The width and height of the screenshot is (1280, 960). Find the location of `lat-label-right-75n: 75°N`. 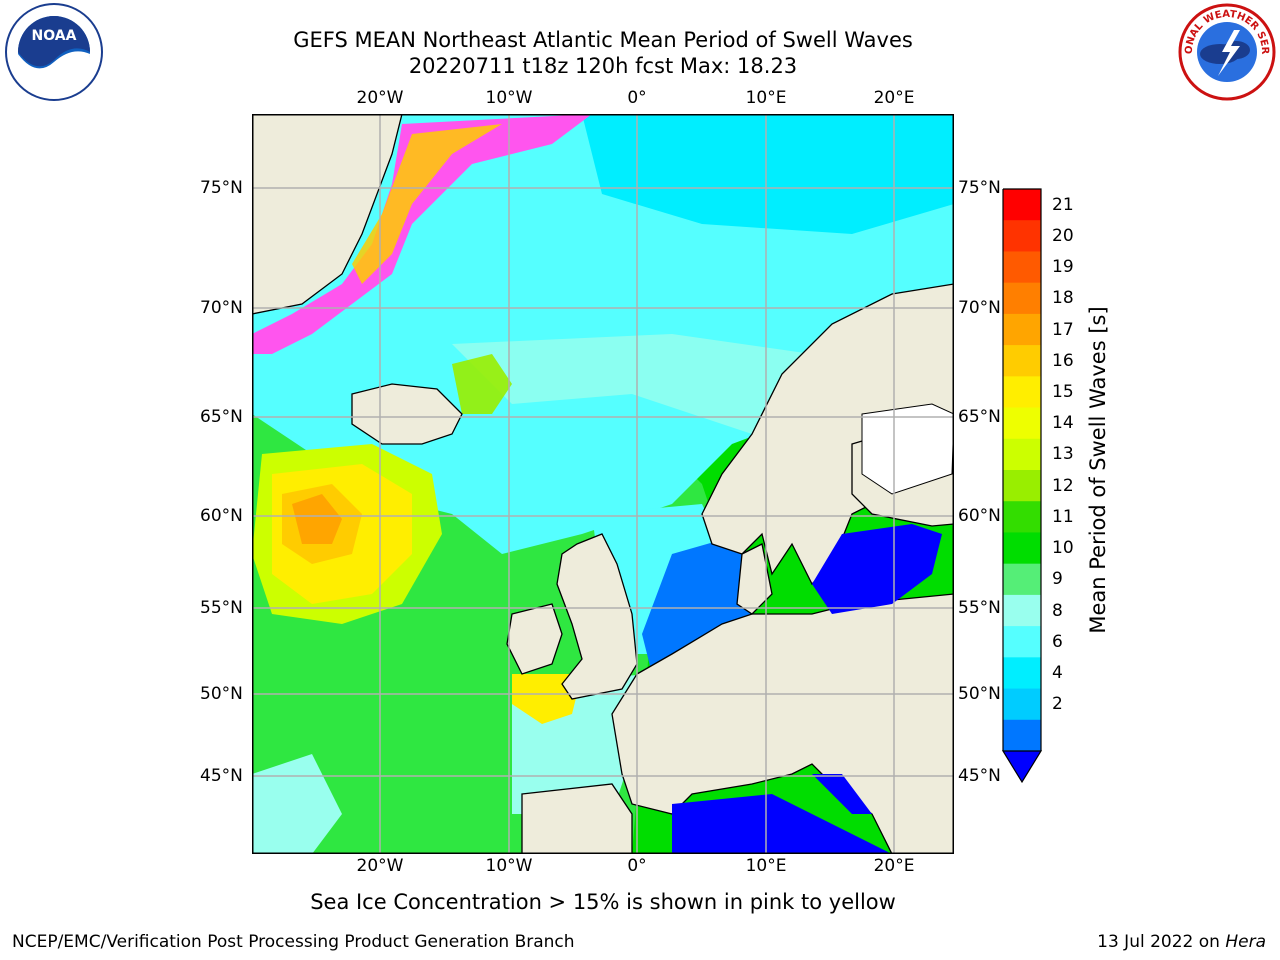

lat-label-right-75n: 75°N is located at coordinates (979, 188).